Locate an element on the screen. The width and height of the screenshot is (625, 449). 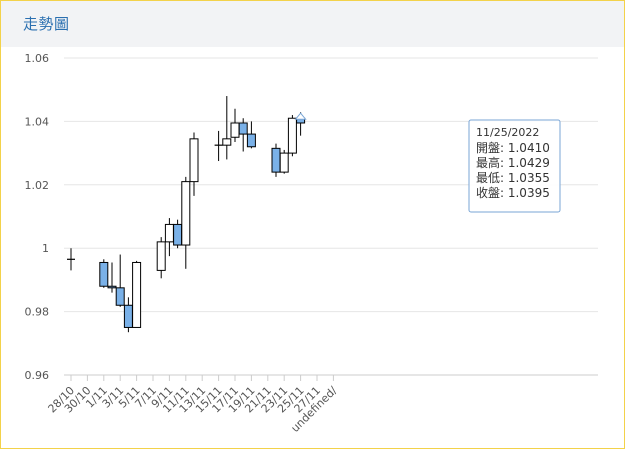
chart-title: 走勢圖 is located at coordinates (46, 24).